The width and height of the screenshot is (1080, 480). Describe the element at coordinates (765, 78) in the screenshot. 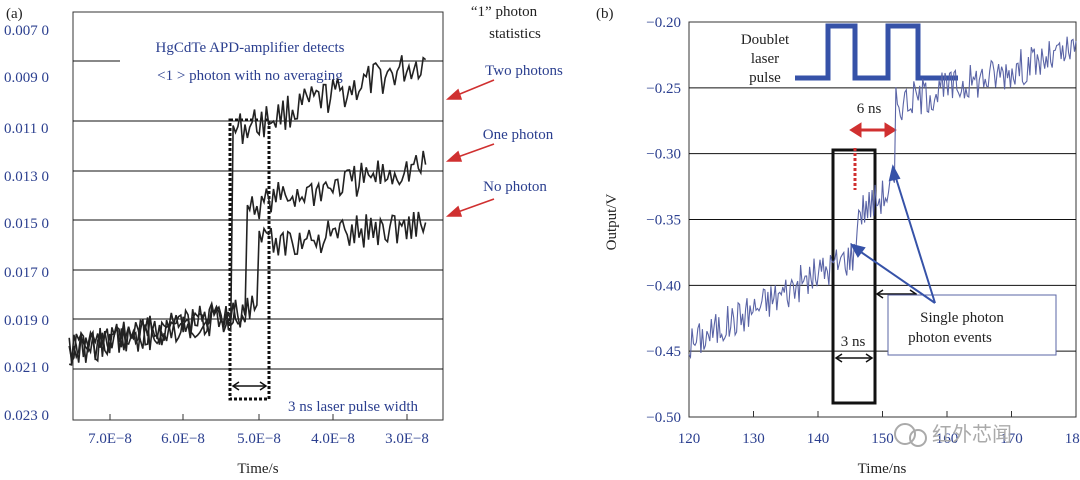

I see `laser-label-line3: pulse` at that location.